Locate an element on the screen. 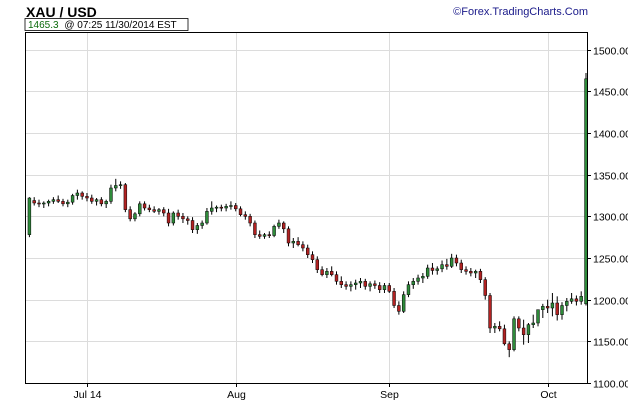 The width and height of the screenshot is (628, 415). y-tick-label: 1350.00 is located at coordinates (610, 177).